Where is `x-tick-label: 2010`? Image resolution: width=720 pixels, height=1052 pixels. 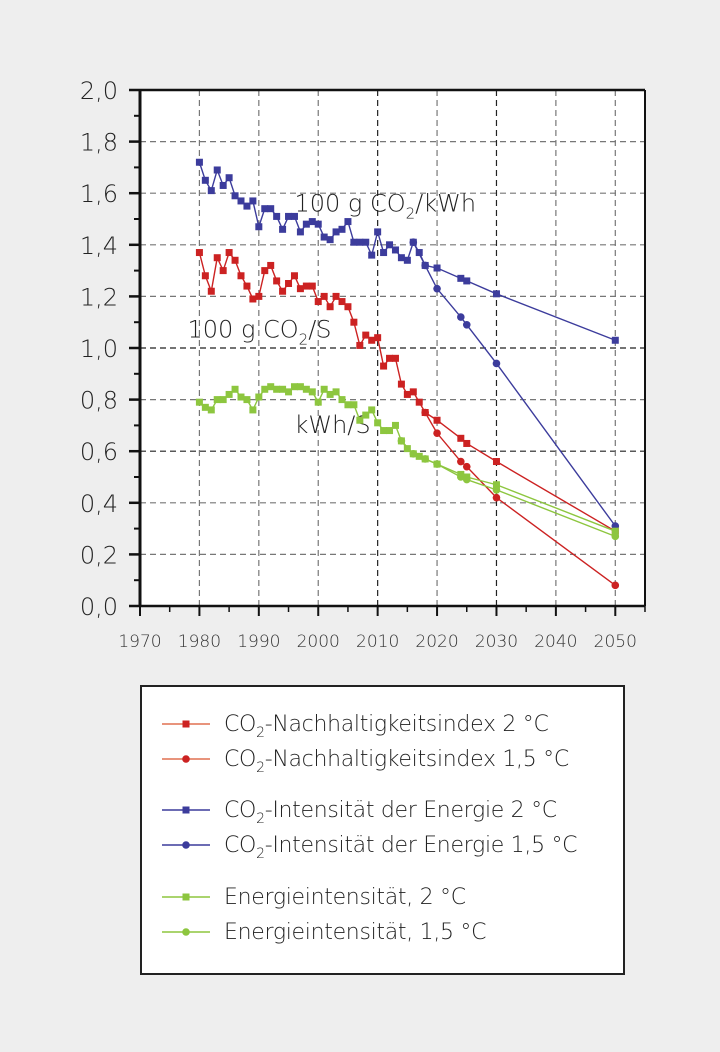
x-tick-label: 2010 is located at coordinates (377, 642).